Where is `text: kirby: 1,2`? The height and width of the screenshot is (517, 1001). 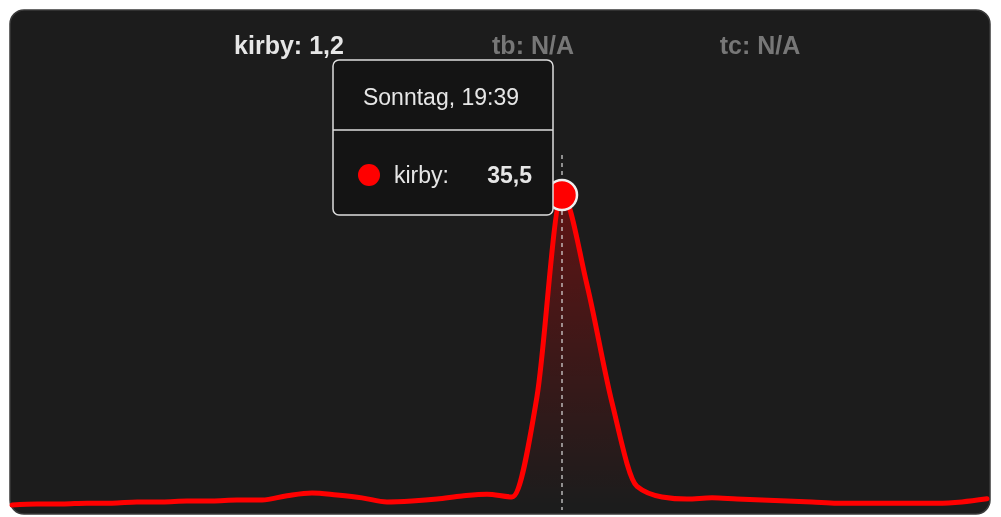
text: kirby: 1,2 is located at coordinates (289, 45).